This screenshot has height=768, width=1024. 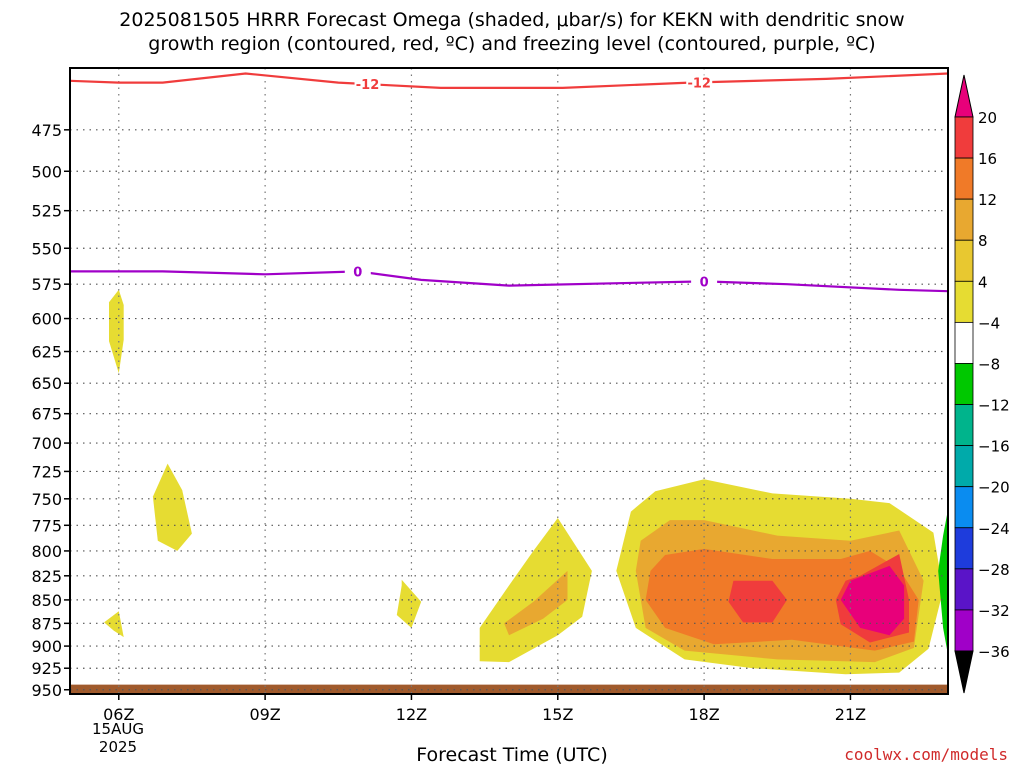 What do you see at coordinates (557, 714) in the screenshot?
I see `x-tick-label-15Z: 15Z` at bounding box center [557, 714].